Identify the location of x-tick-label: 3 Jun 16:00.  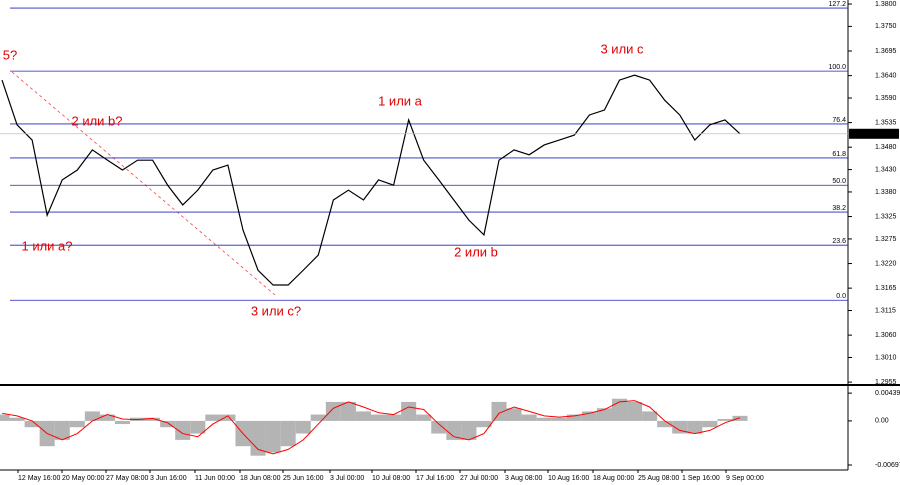
(168, 478).